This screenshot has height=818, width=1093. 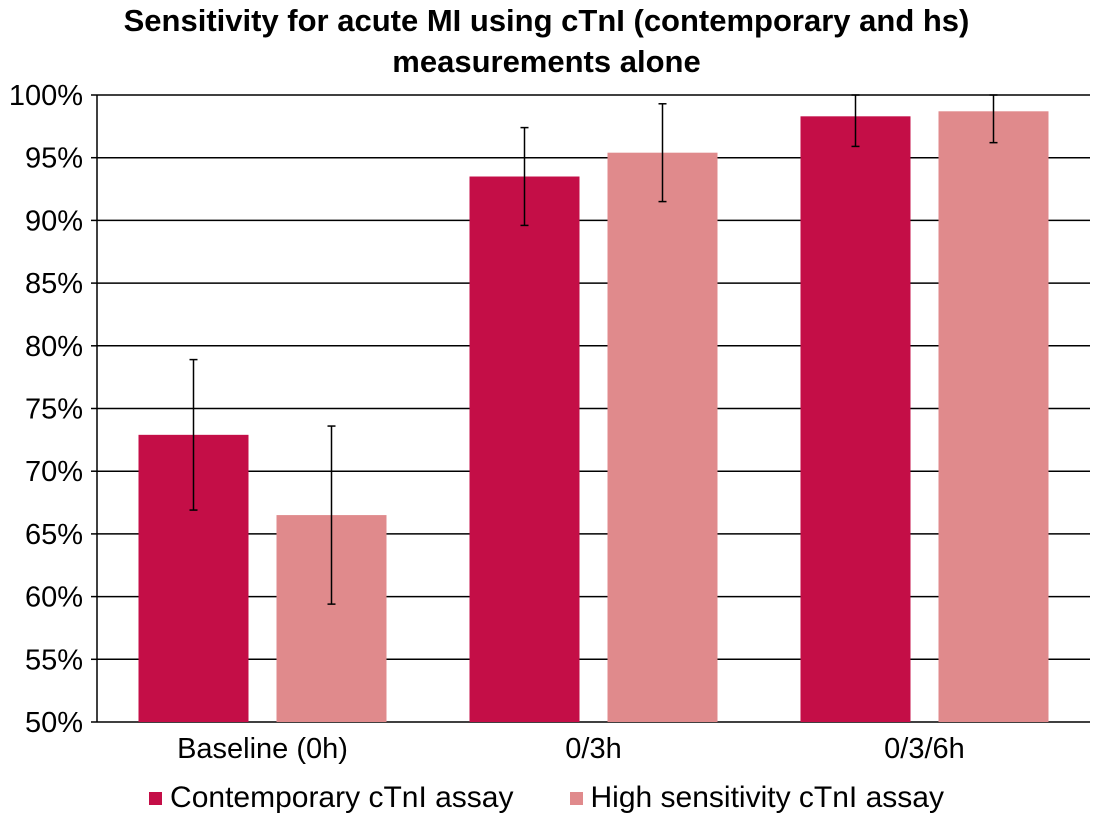 What do you see at coordinates (46, 96) in the screenshot?
I see `y-tick-label: 100%` at bounding box center [46, 96].